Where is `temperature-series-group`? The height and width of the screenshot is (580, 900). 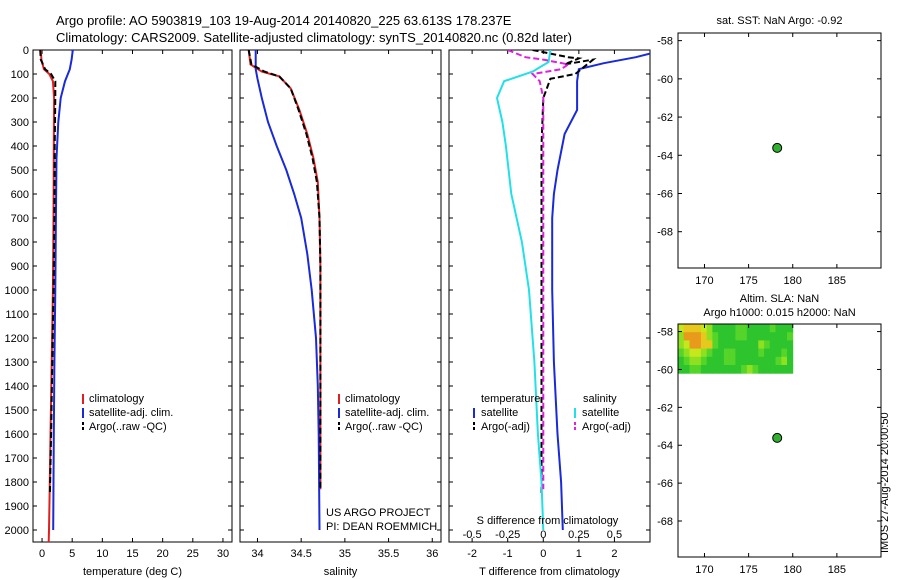
temperature-series-group is located at coordinates (56, 296).